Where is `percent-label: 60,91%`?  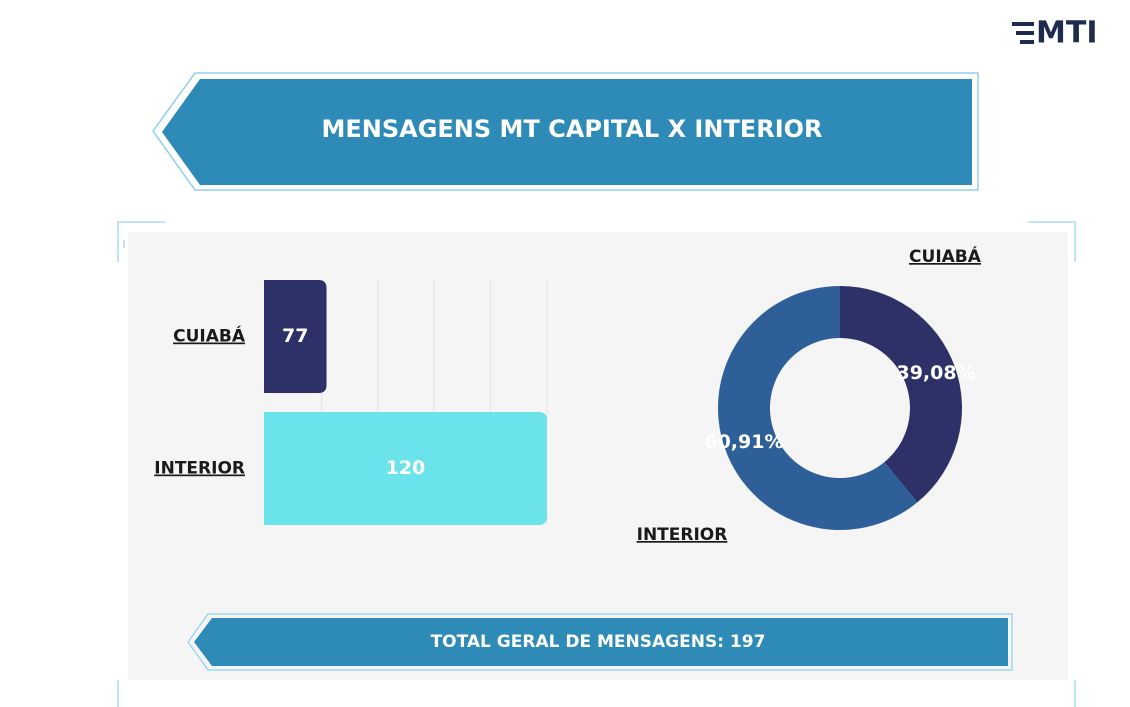
percent-label: 60,91% is located at coordinates (743, 442).